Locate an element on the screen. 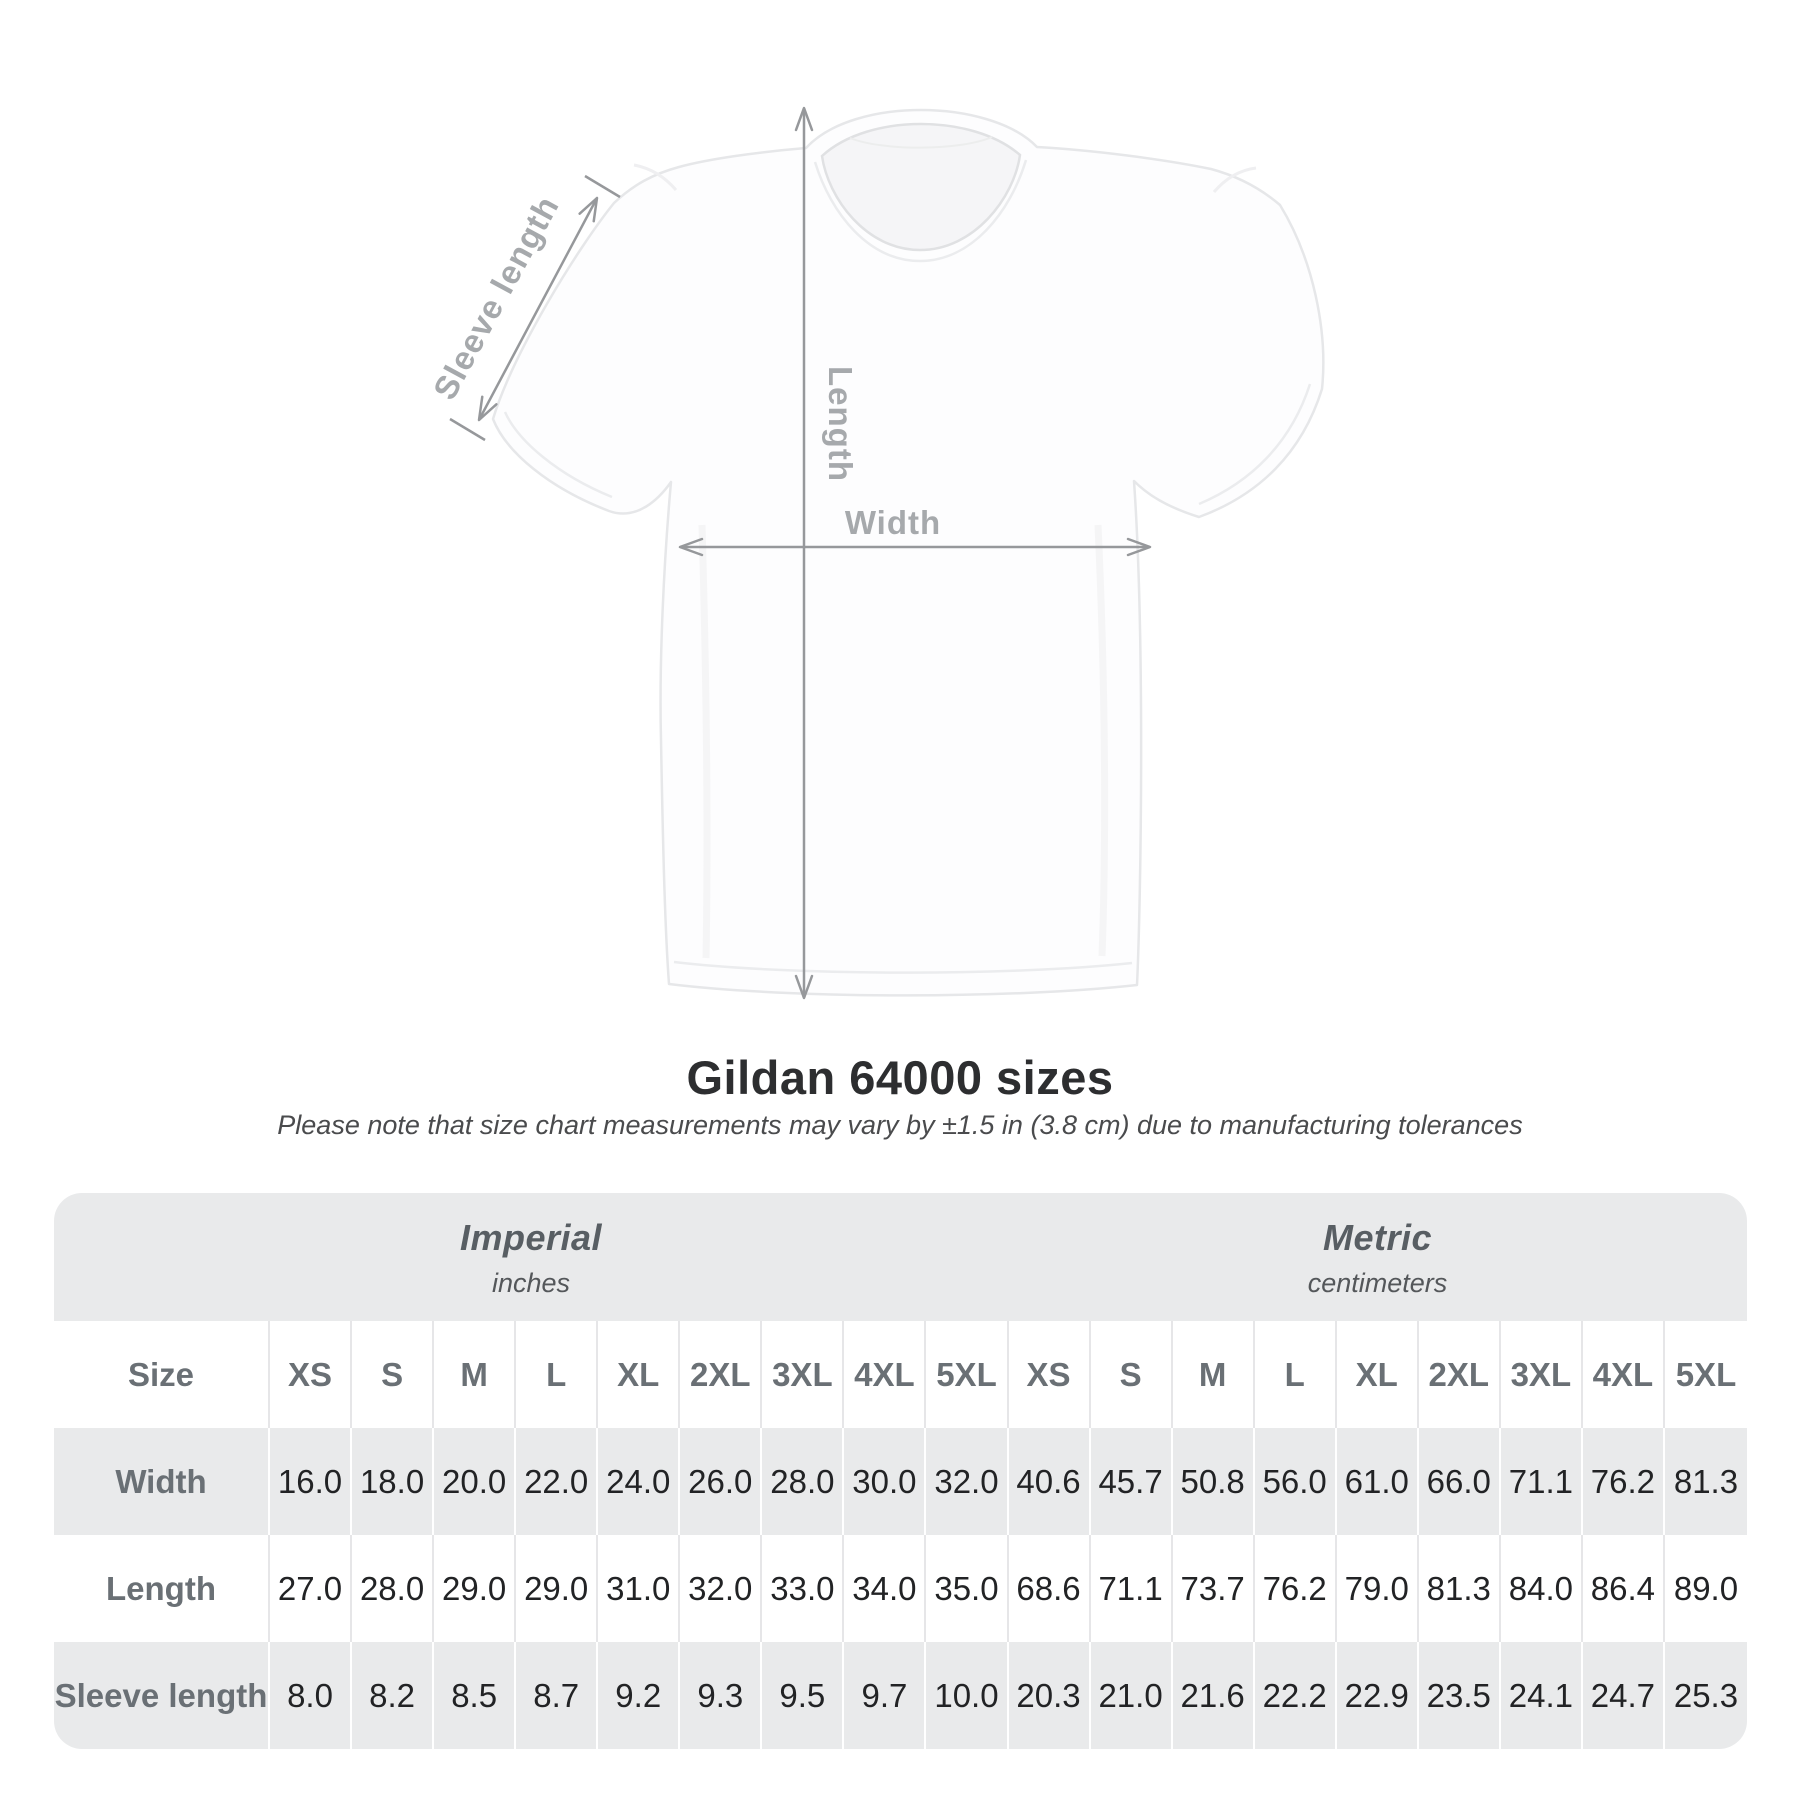  unit-group-imperial: Imperial inches is located at coordinates (531, 1257).